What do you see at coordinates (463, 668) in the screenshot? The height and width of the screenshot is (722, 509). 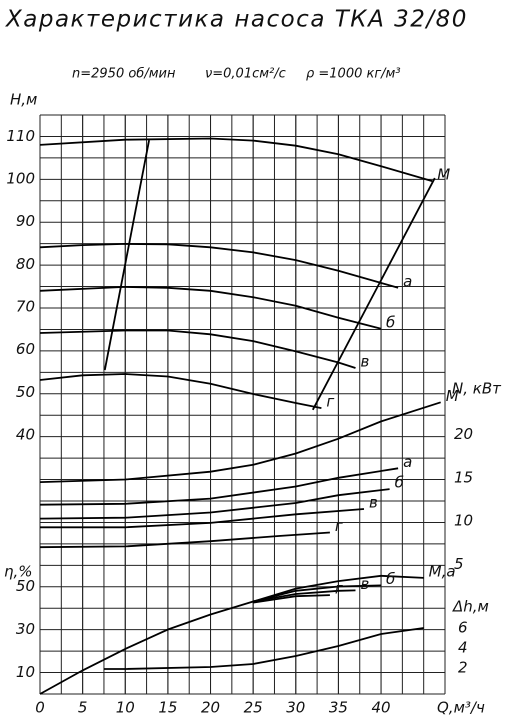 I see `y4-tick-label: 2` at bounding box center [463, 668].